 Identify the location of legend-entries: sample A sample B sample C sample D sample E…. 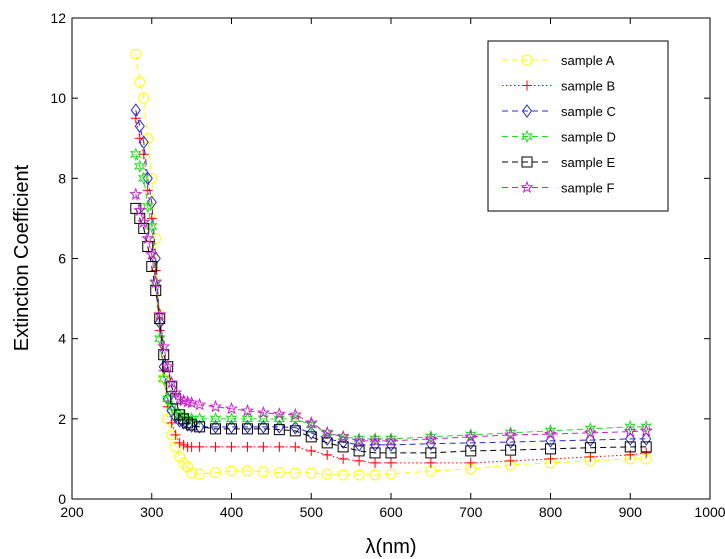
(559, 124).